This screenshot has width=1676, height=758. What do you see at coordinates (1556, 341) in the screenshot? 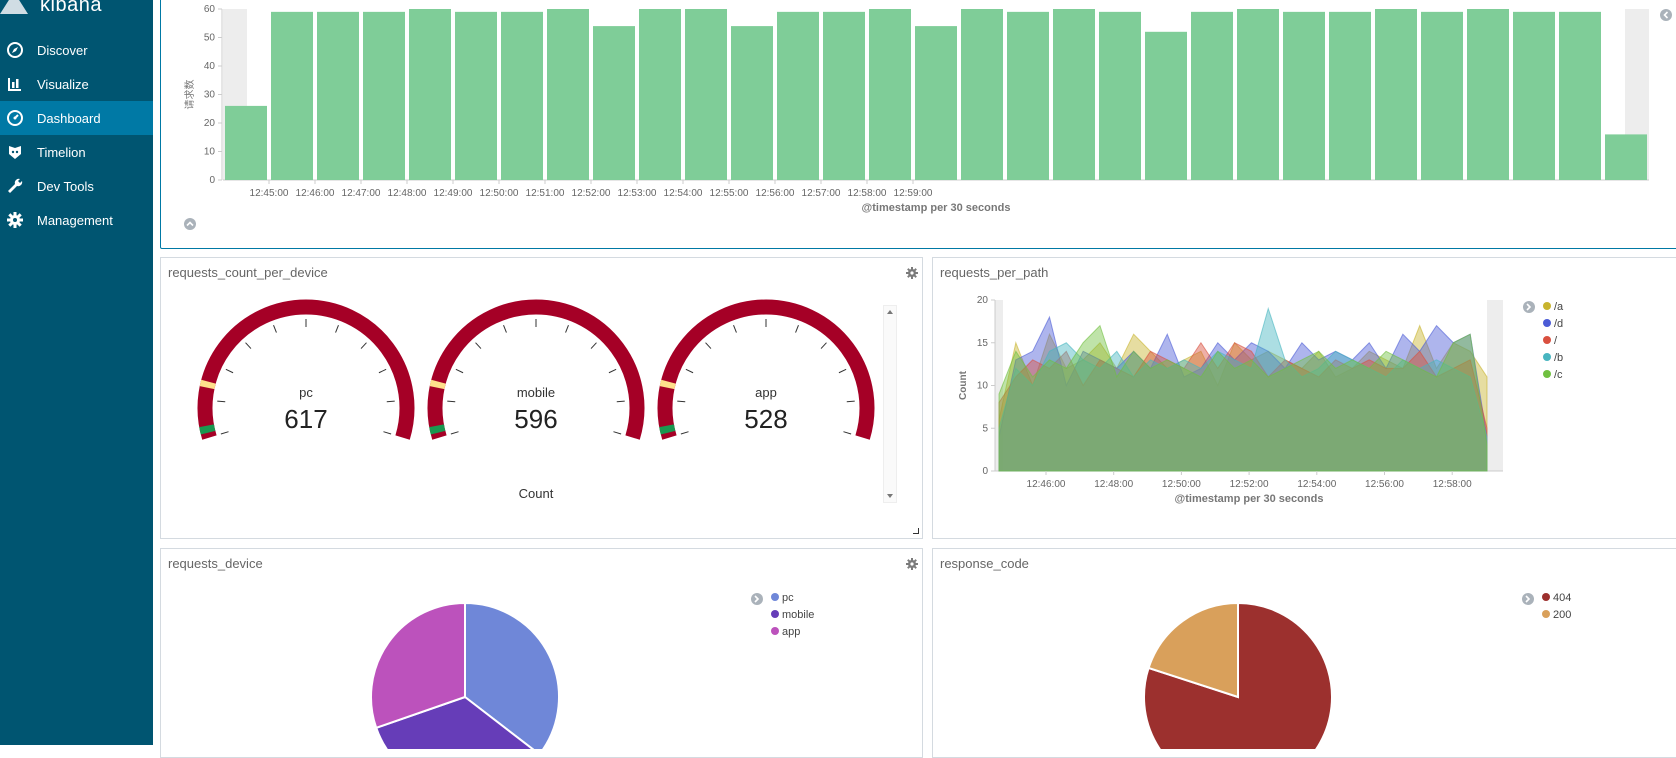
I see `legend-label: /` at bounding box center [1556, 341].